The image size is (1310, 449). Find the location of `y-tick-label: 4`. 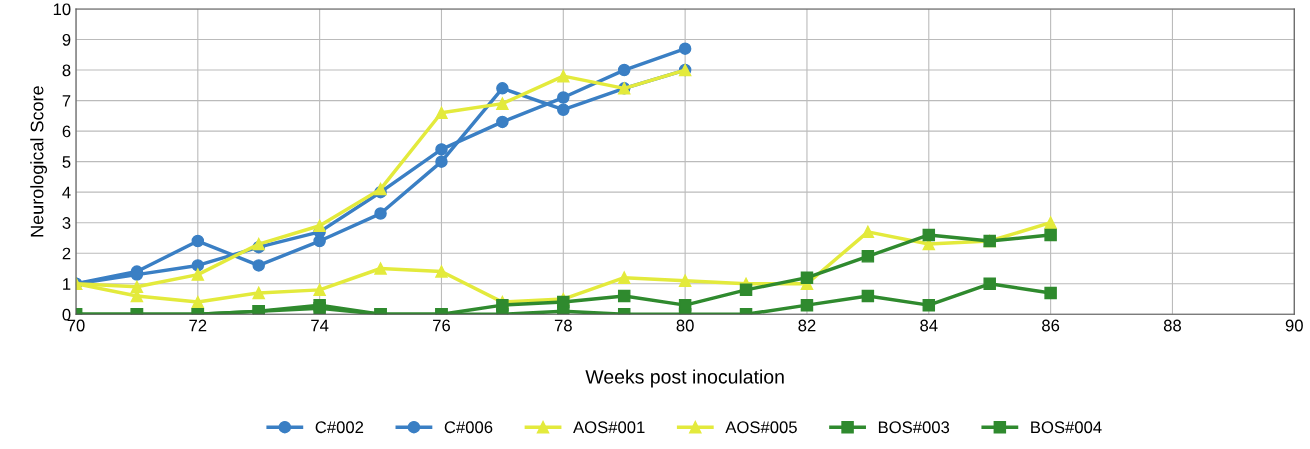

y-tick-label: 4 is located at coordinates (66, 192).